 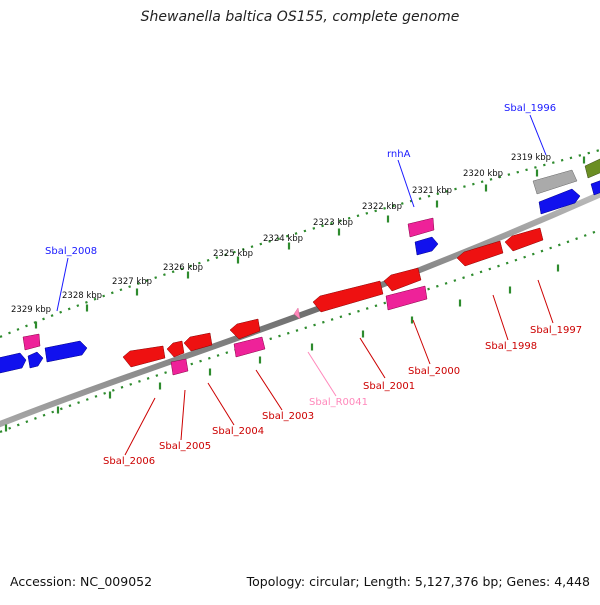 What do you see at coordinates (71, 251) in the screenshot?
I see `gene-label: Sbal_2008` at bounding box center [71, 251].